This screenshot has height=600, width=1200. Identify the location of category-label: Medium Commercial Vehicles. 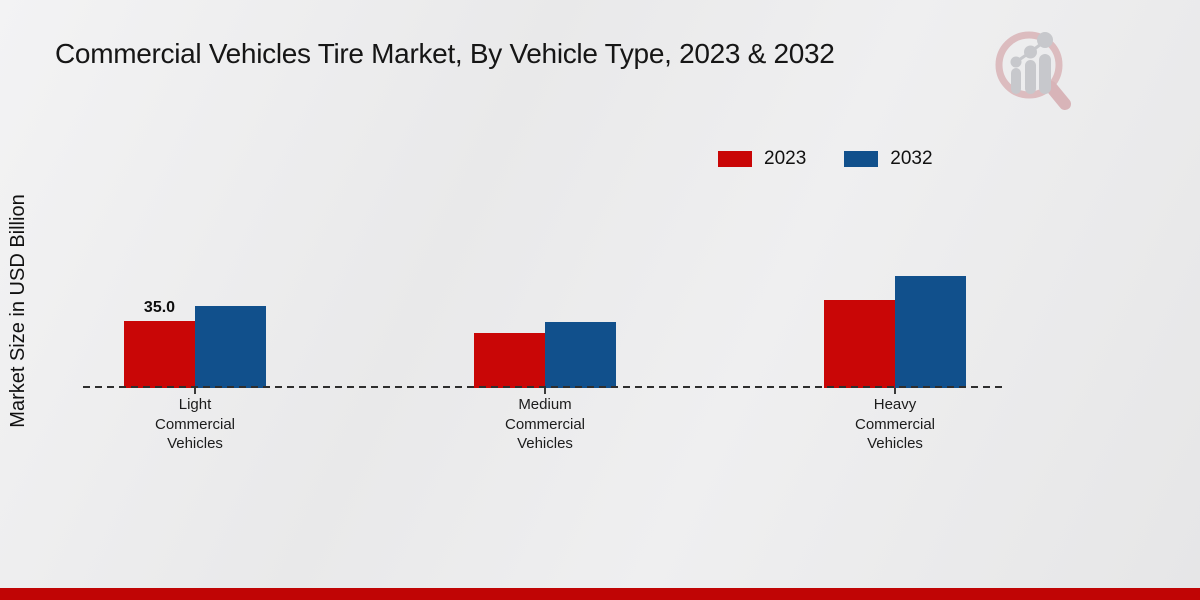
(544, 424).